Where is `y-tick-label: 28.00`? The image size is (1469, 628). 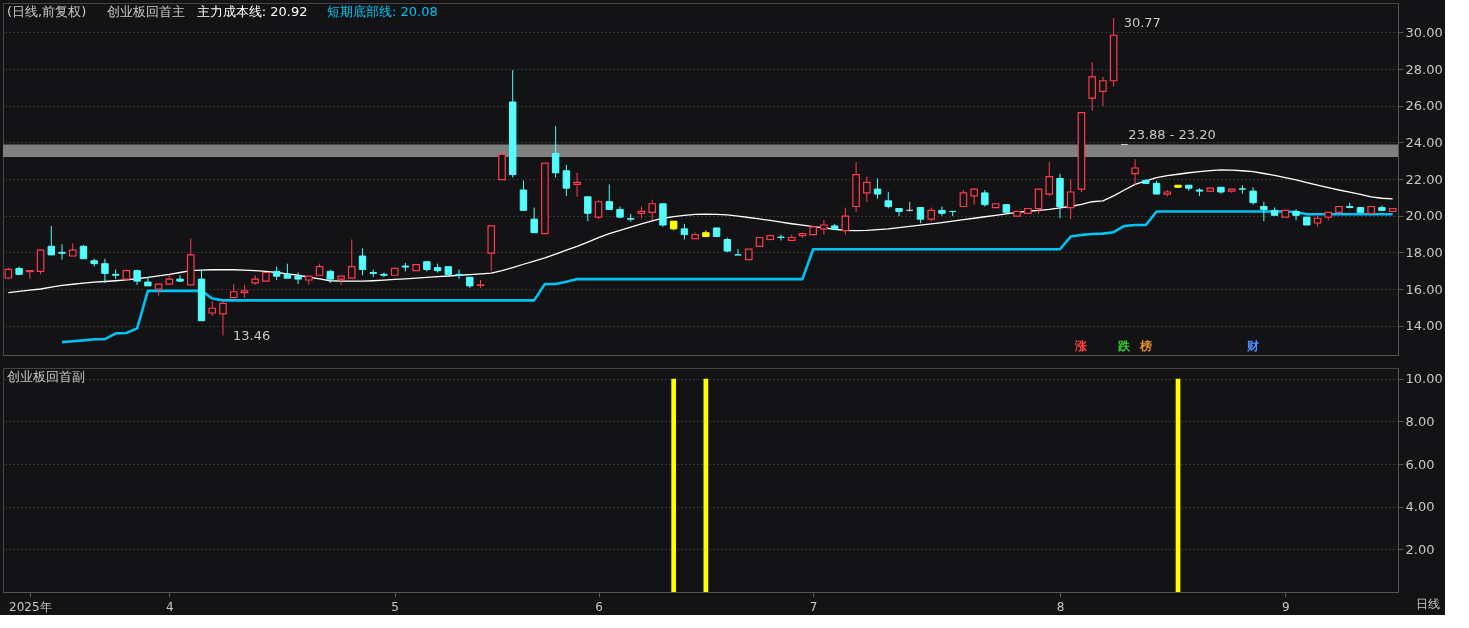
y-tick-label: 28.00 is located at coordinates (1424, 69).